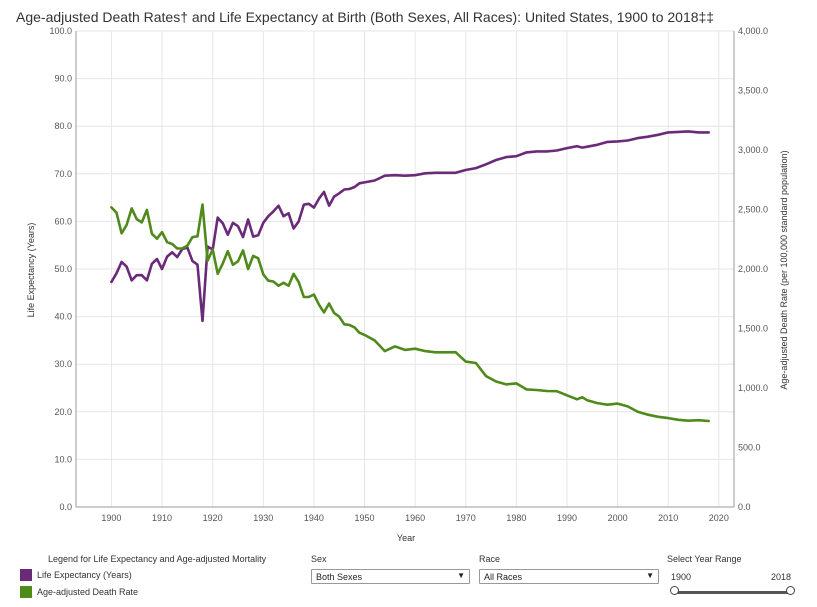 Image resolution: width=817 pixels, height=607 pixels. Describe the element at coordinates (31, 270) in the screenshot. I see `left-axis-title: Life Expectancy (Years)` at that location.